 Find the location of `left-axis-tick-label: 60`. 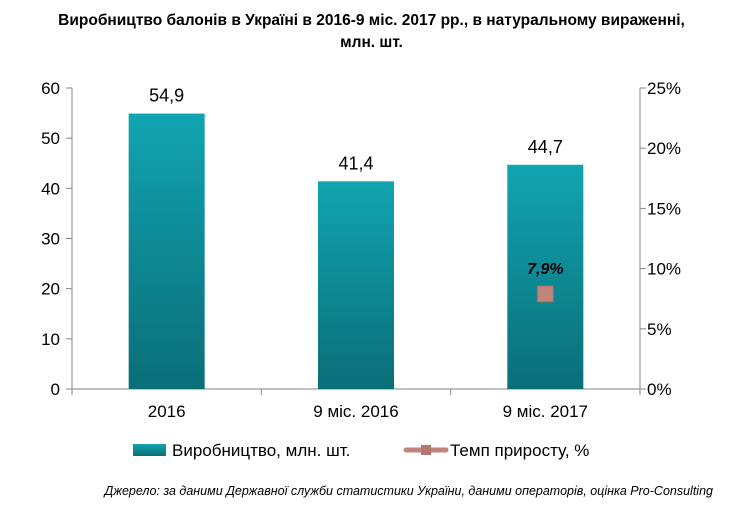

left-axis-tick-label: 60 is located at coordinates (50, 88).